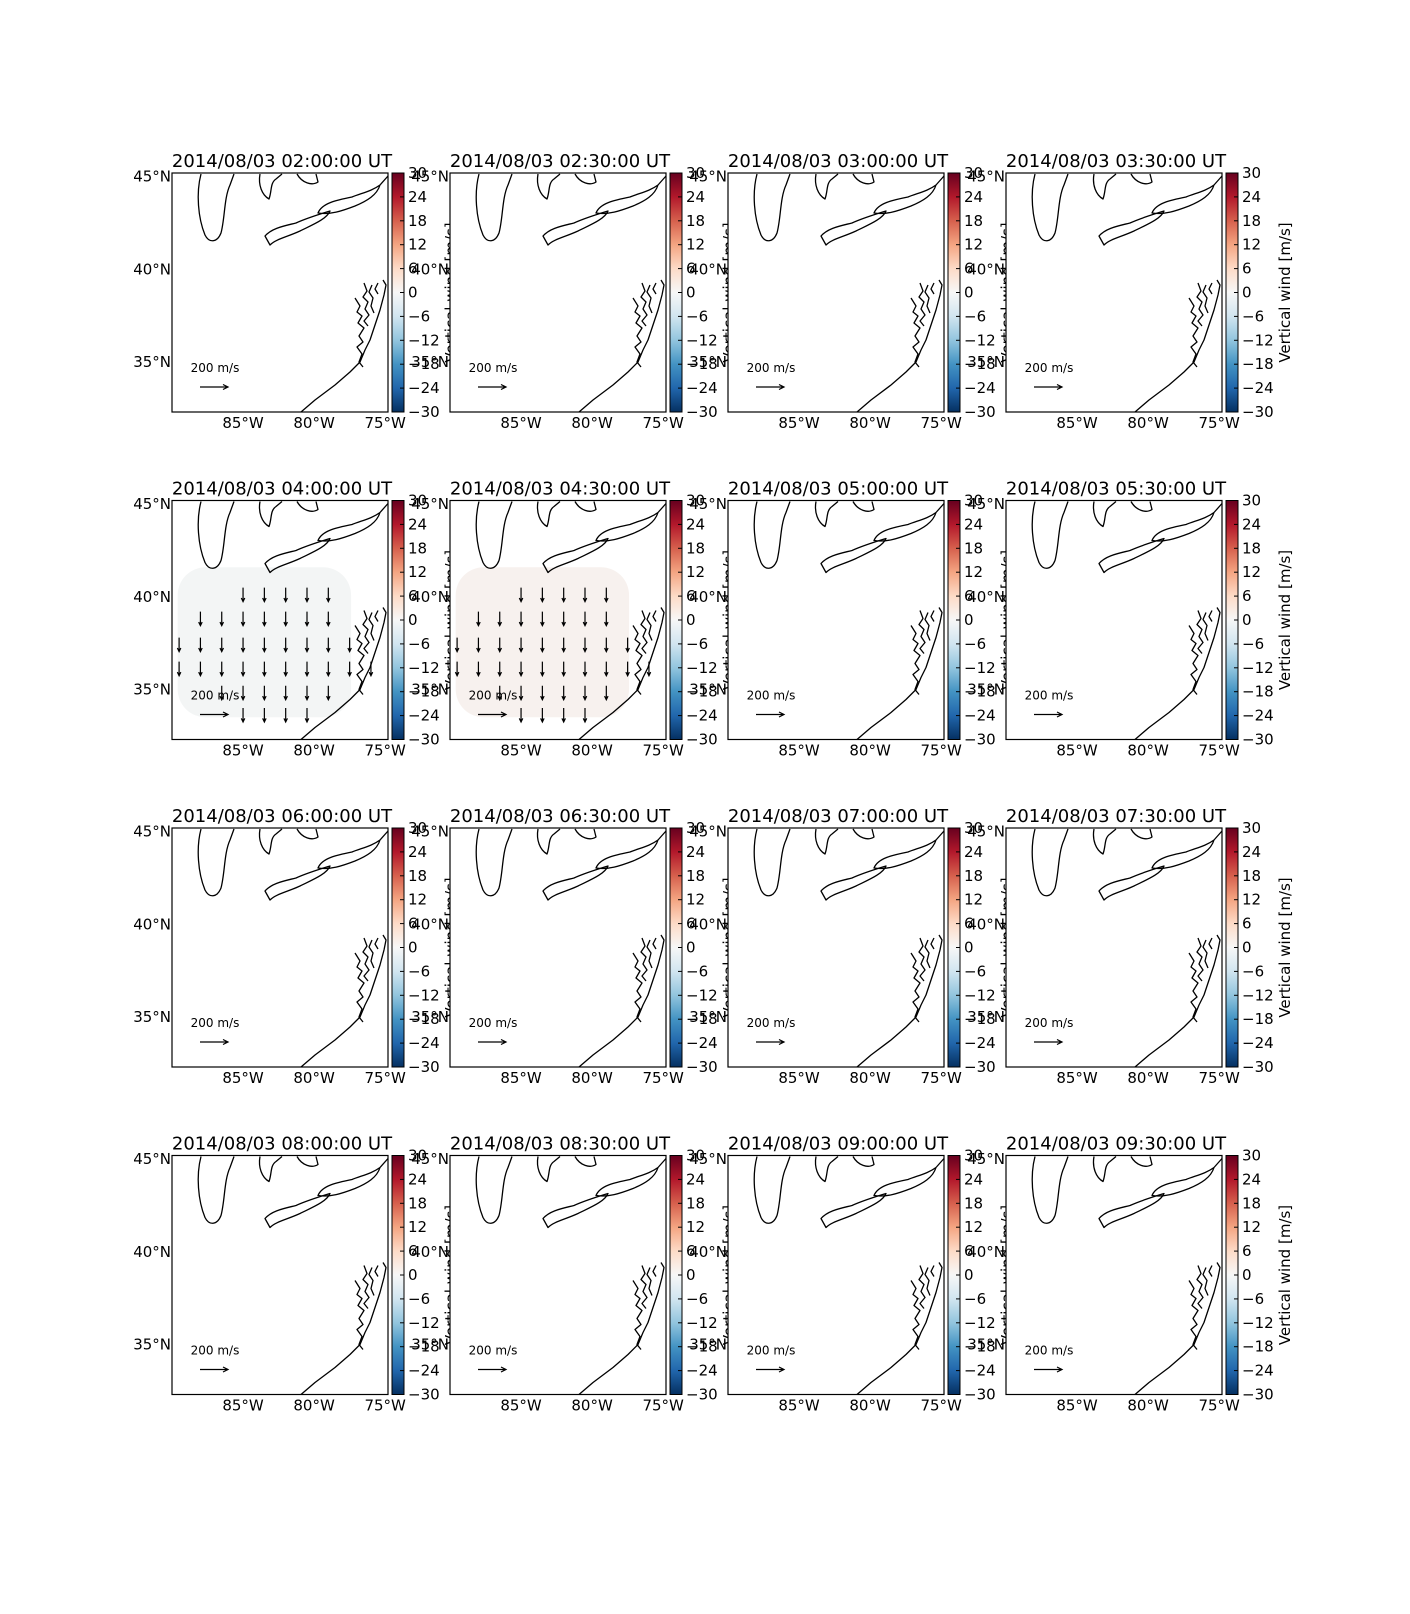 This screenshot has height=1614, width=1410. Describe the element at coordinates (560, 489) in the screenshot. I see `panel-title: 2014/08/03 04:30:00 UT` at that location.